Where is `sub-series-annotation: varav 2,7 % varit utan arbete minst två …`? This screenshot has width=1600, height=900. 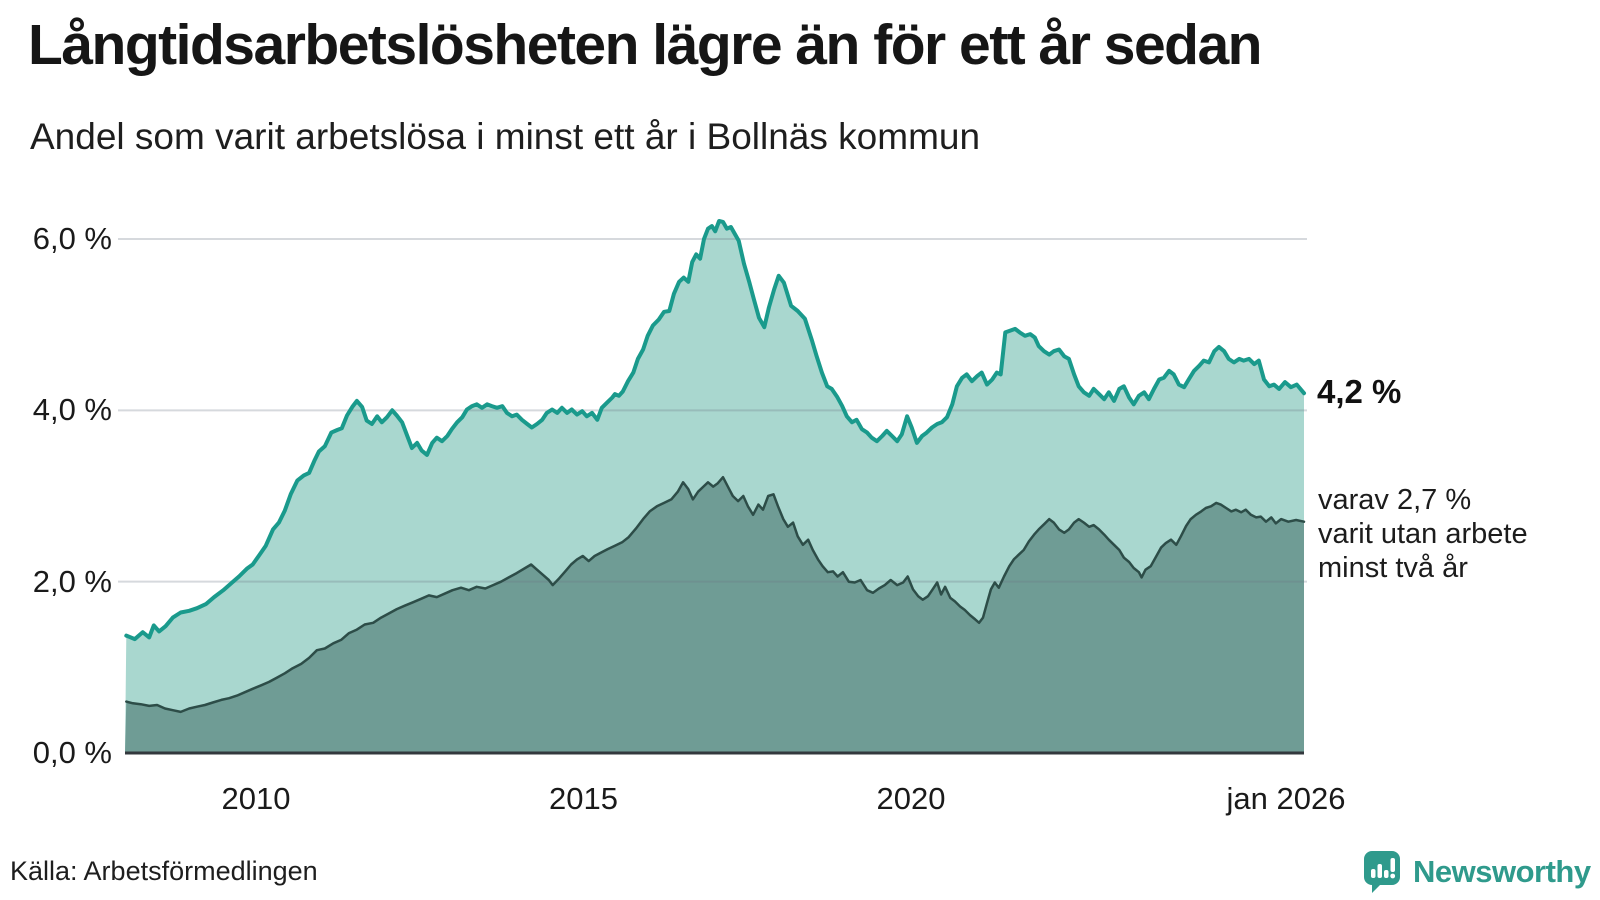
sub-series-annotation: varav 2,7 % varit utan arbete minst två … is located at coordinates (1423, 534).